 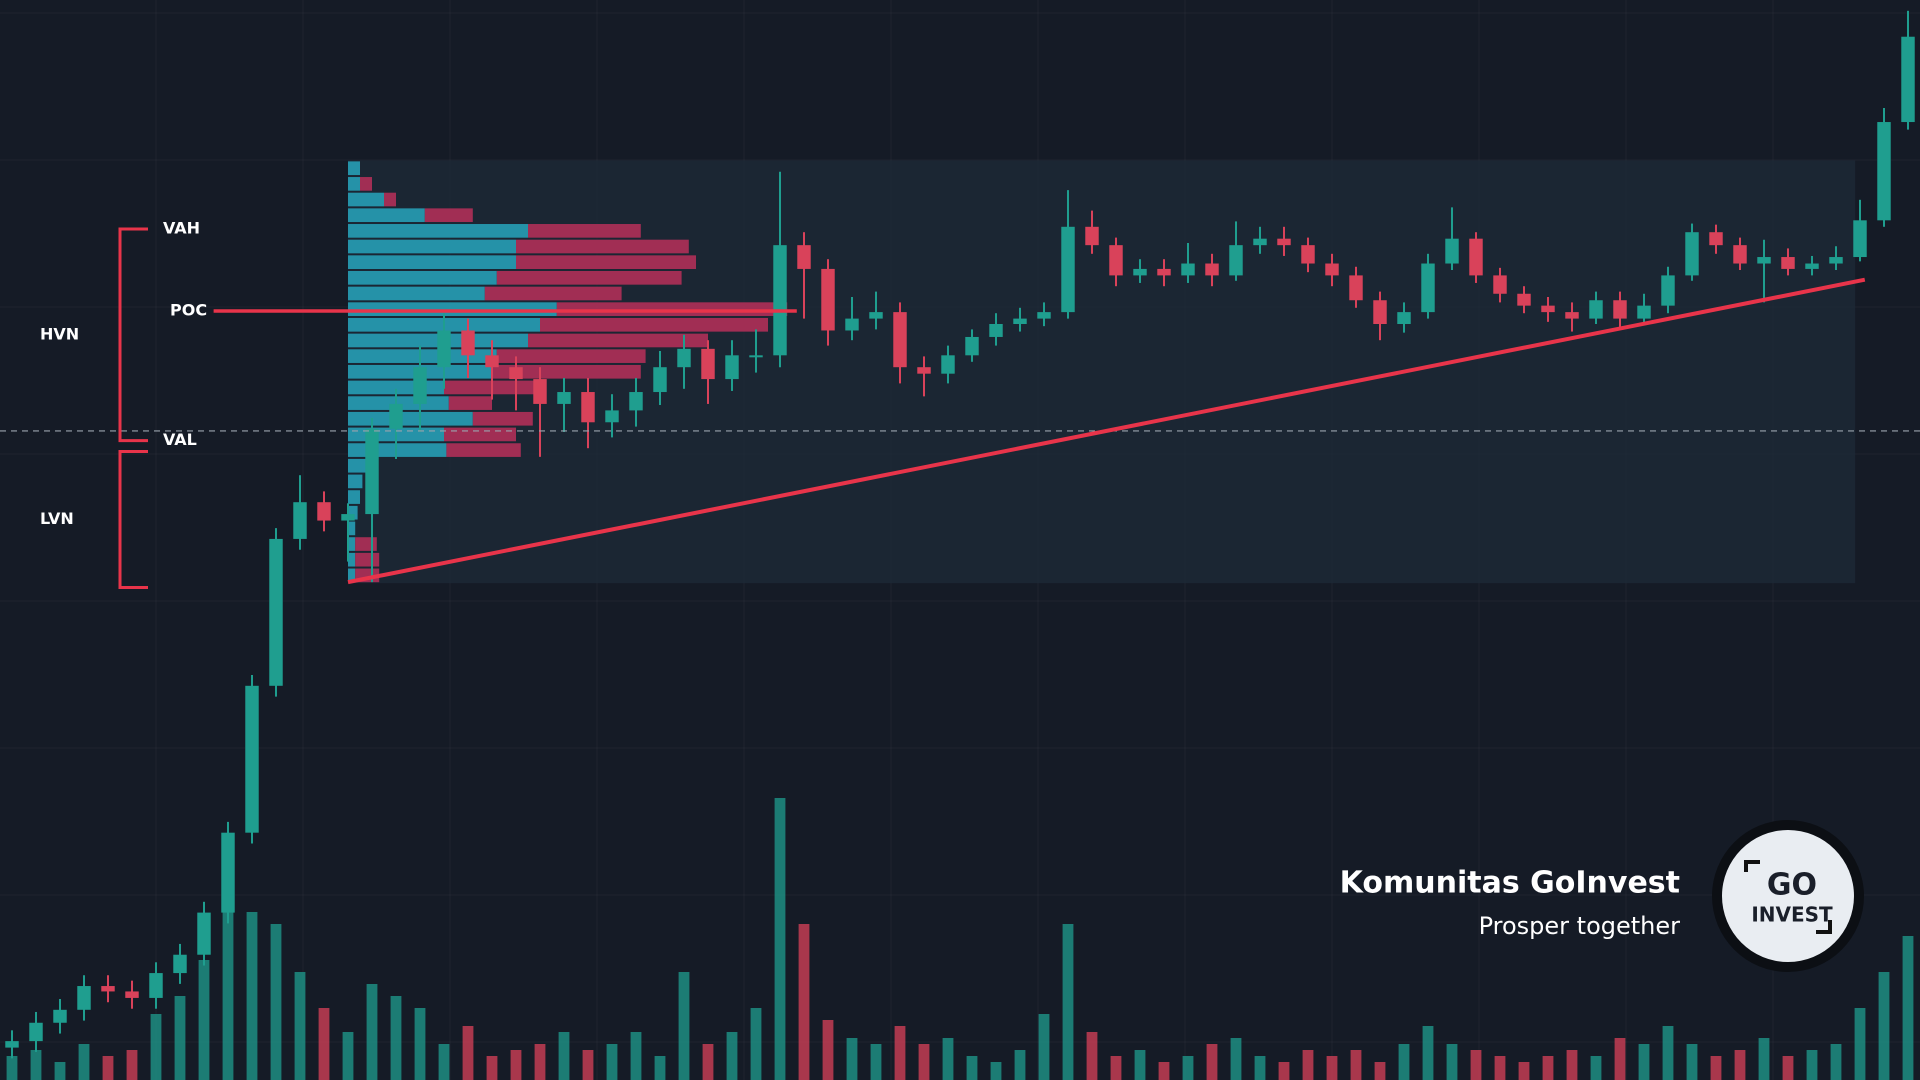 What do you see at coordinates (1580, 926) in the screenshot?
I see `watermark-subtitle: Prosper together` at bounding box center [1580, 926].